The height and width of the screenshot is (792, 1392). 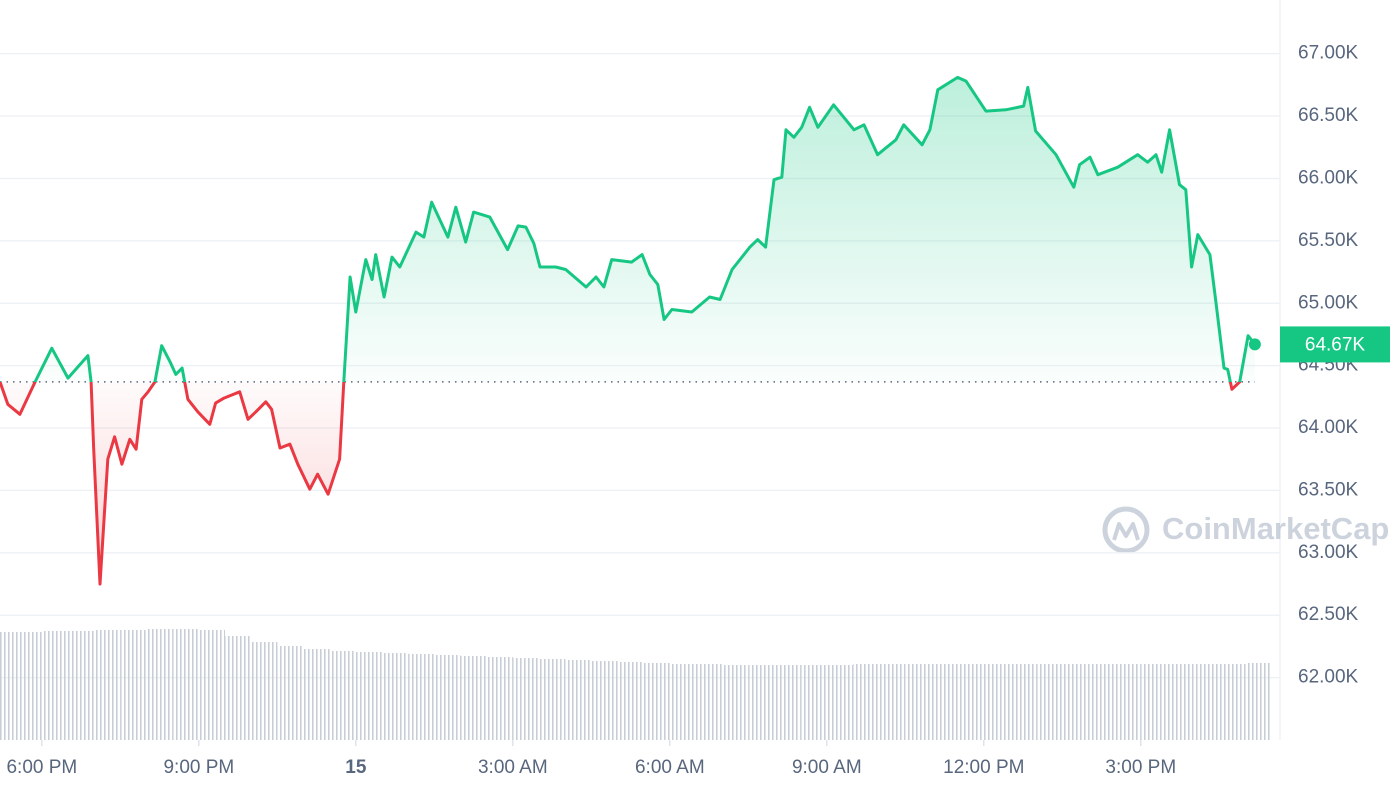 I want to click on watermark: CoinMarketCap, so click(x=1245, y=530).